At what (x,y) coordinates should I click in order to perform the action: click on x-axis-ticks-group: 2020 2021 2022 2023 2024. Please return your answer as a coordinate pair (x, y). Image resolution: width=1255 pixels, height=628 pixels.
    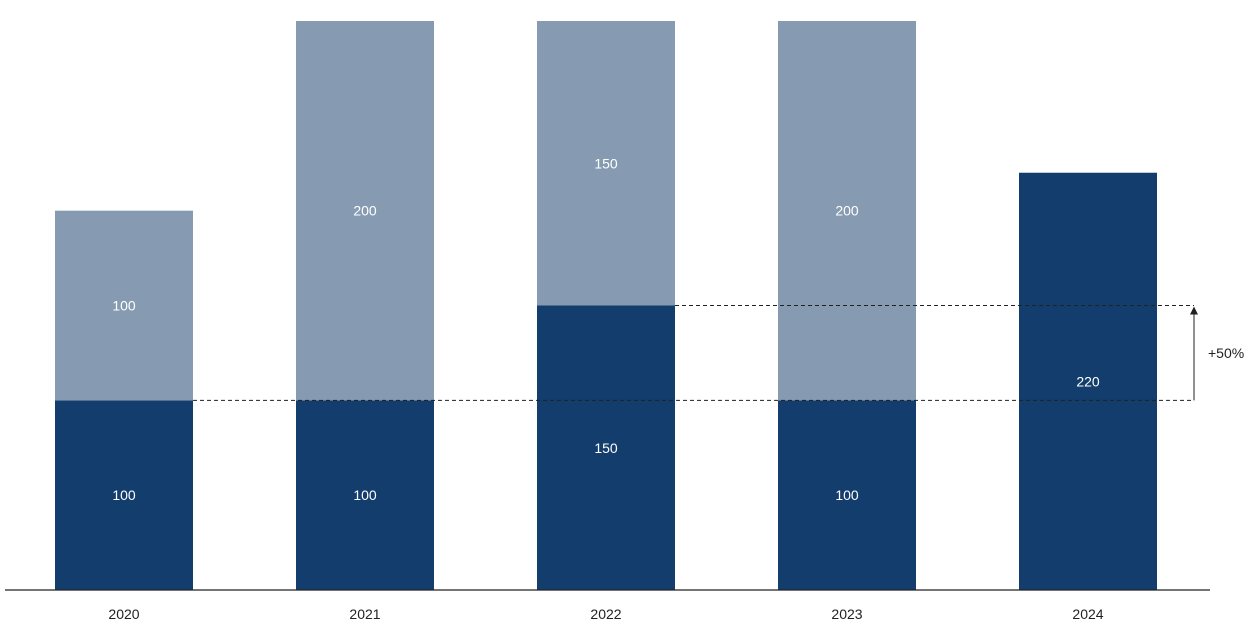
    Looking at the image, I should click on (605, 614).